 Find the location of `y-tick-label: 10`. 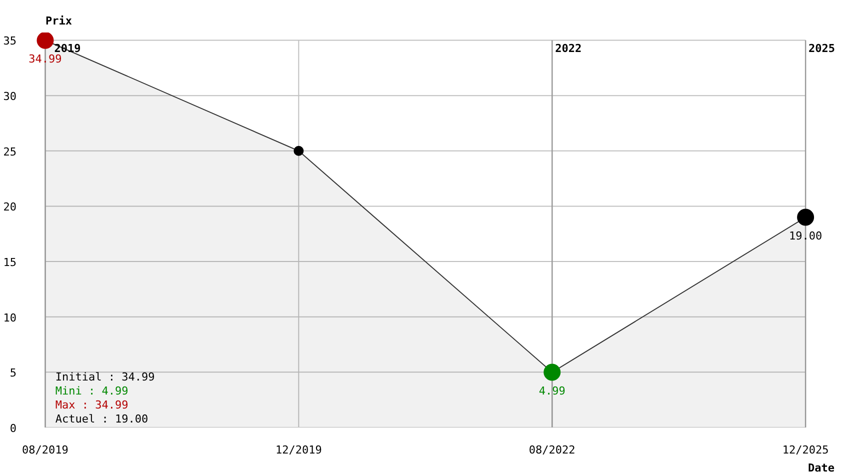

y-tick-label: 10 is located at coordinates (10, 317).